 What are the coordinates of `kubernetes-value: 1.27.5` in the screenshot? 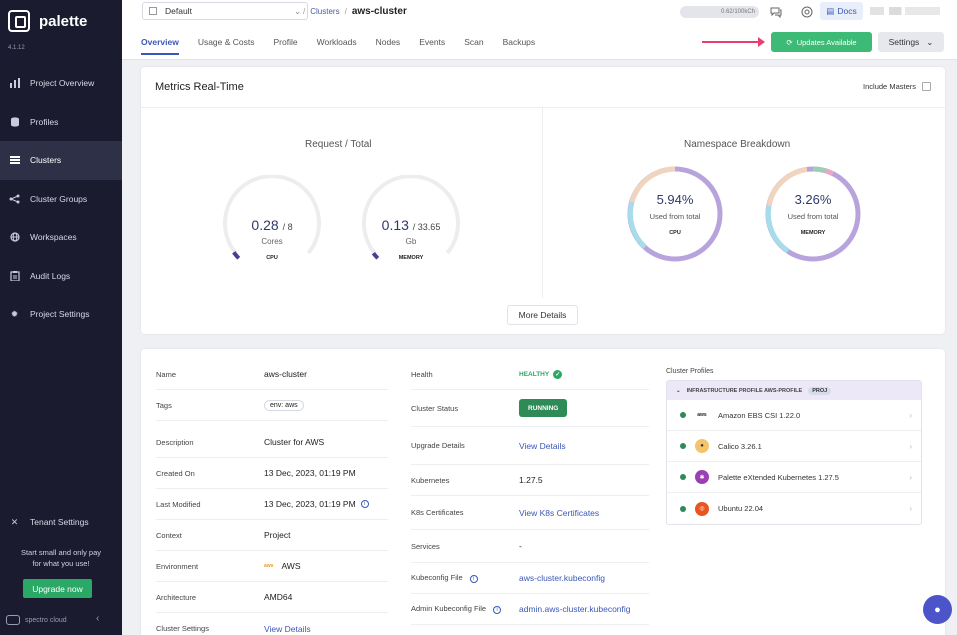 It's located at (531, 480).